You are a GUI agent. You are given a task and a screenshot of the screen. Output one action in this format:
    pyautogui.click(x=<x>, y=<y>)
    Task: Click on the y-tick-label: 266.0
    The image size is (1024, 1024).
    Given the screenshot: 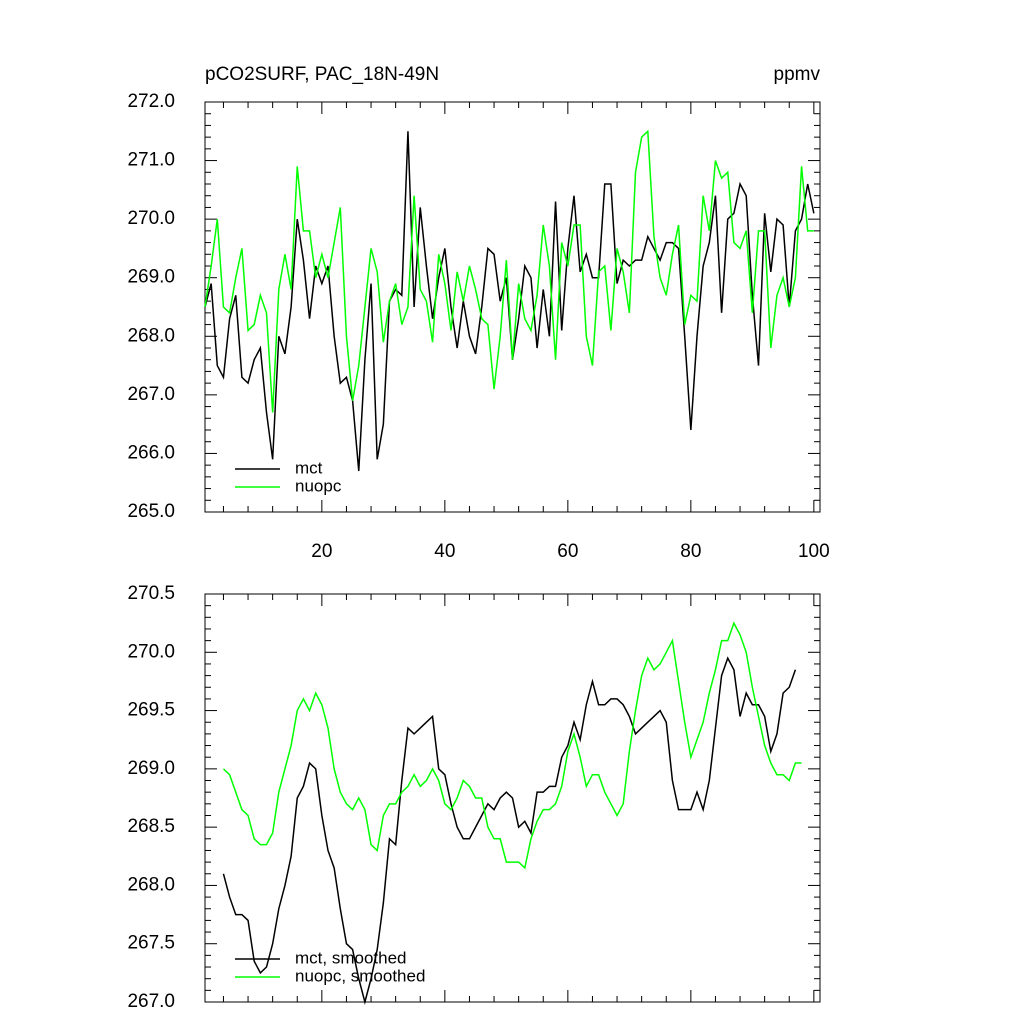 What is the action you would take?
    pyautogui.click(x=151, y=452)
    